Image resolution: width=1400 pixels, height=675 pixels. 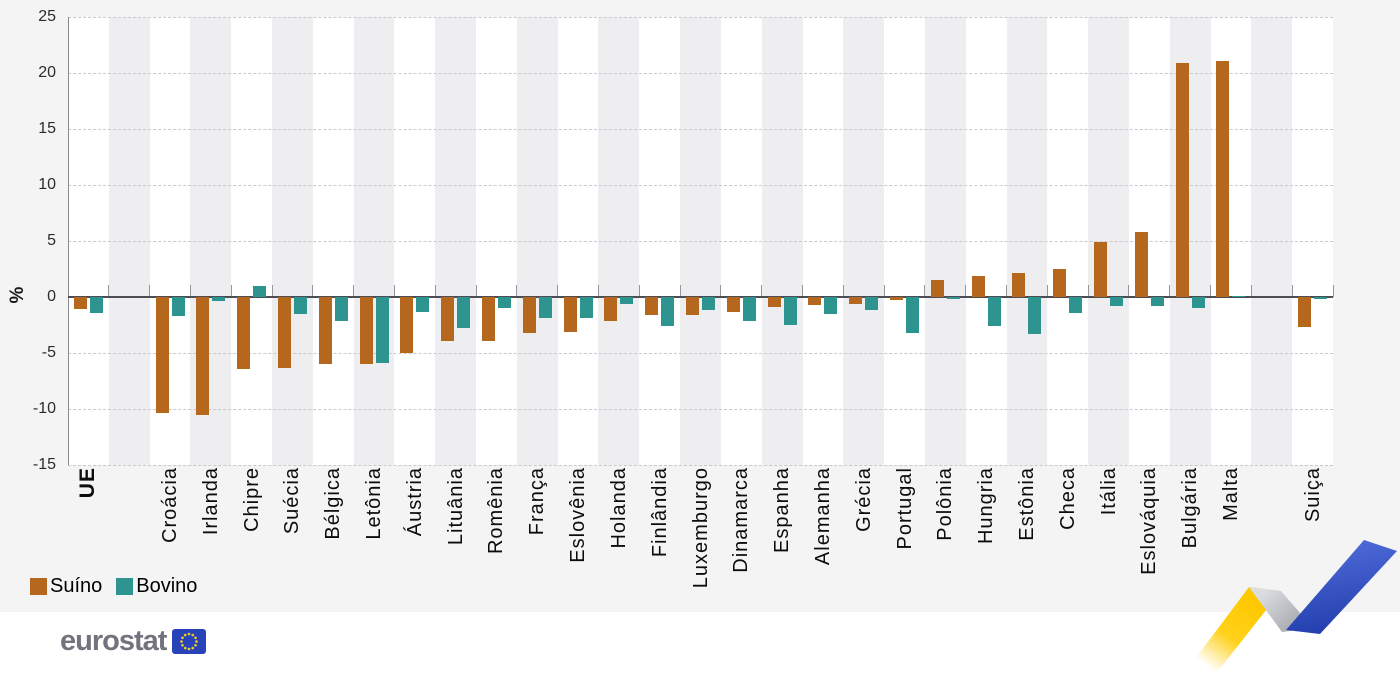 What do you see at coordinates (125, 586) in the screenshot?
I see `legend-swatch-bovino` at bounding box center [125, 586].